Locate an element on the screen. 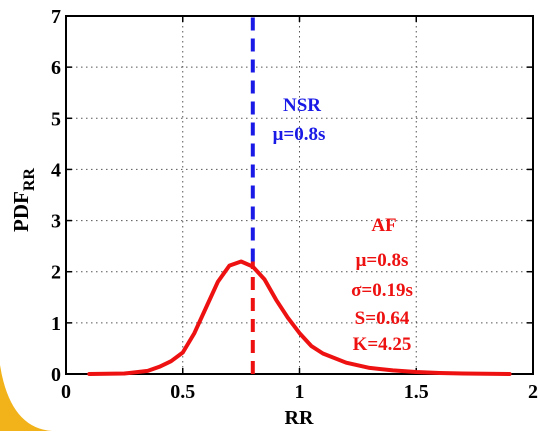  y-axis-label-sub: RR is located at coordinates (29, 180).